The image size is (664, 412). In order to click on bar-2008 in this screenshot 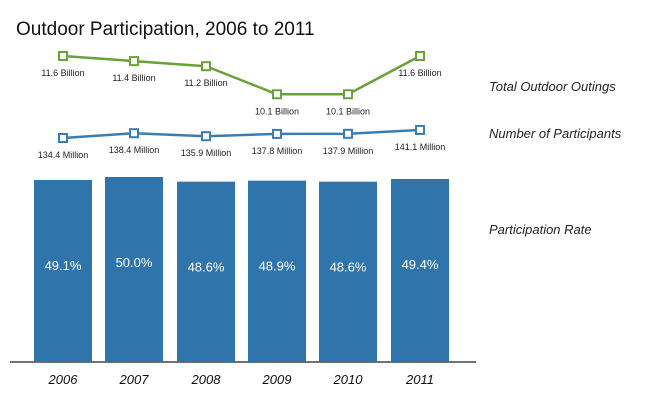, I will do `click(206, 271)`.